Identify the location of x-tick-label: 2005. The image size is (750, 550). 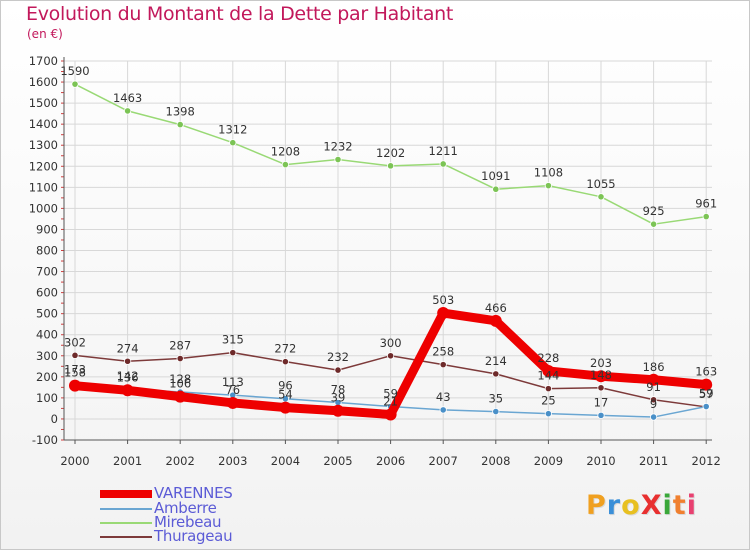
(337, 461).